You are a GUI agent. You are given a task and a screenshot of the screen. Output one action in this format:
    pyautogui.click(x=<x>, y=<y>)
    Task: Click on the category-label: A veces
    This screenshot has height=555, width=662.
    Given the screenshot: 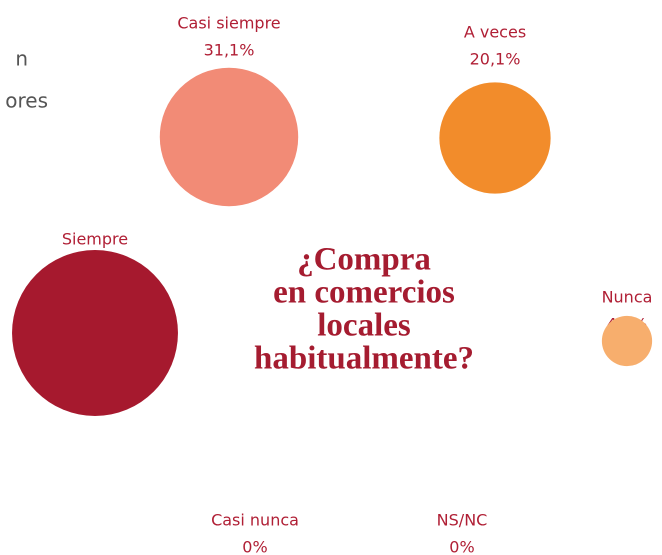 What is the action you would take?
    pyautogui.click(x=495, y=32)
    